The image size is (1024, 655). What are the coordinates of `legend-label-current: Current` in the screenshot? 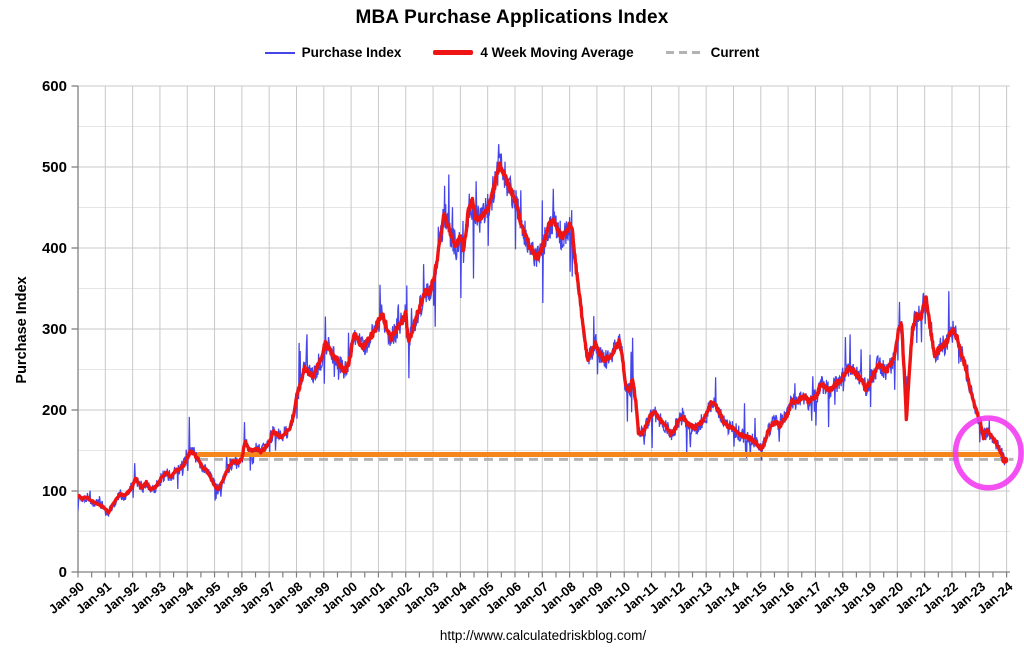 It's located at (735, 52).